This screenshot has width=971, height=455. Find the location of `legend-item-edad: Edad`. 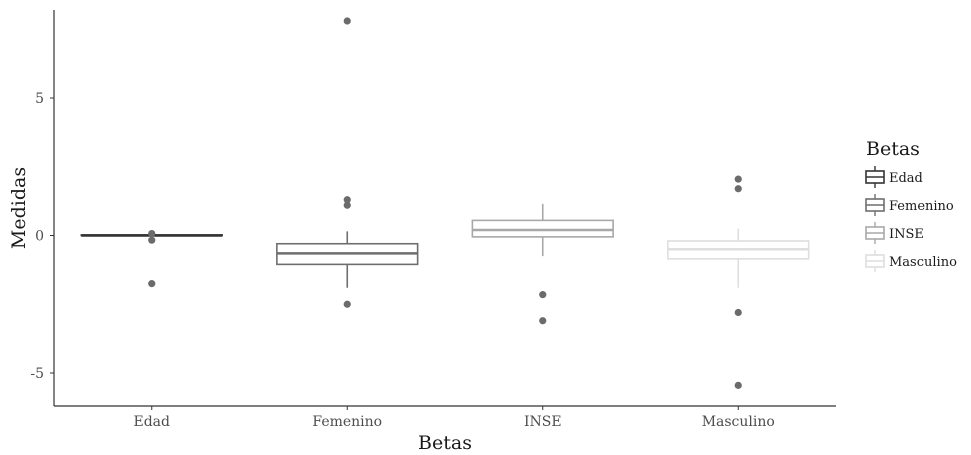

legend-item-edad: Edad is located at coordinates (894, 177).